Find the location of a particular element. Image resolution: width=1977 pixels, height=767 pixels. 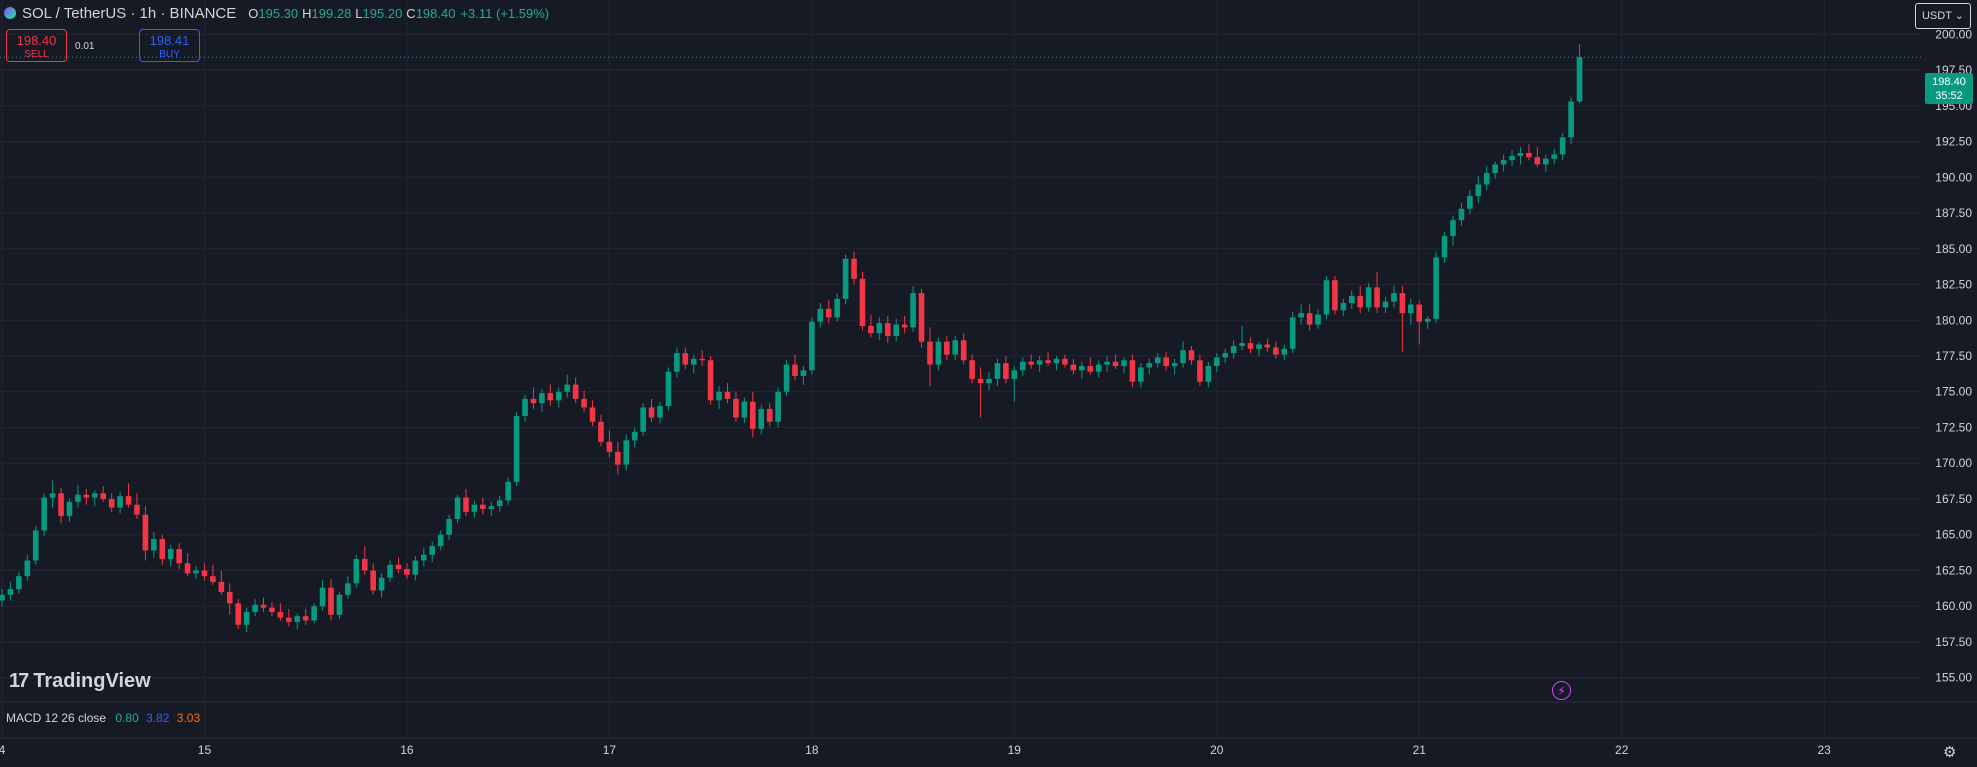

currency-selector: USDT ⌄ is located at coordinates (1942, 16).